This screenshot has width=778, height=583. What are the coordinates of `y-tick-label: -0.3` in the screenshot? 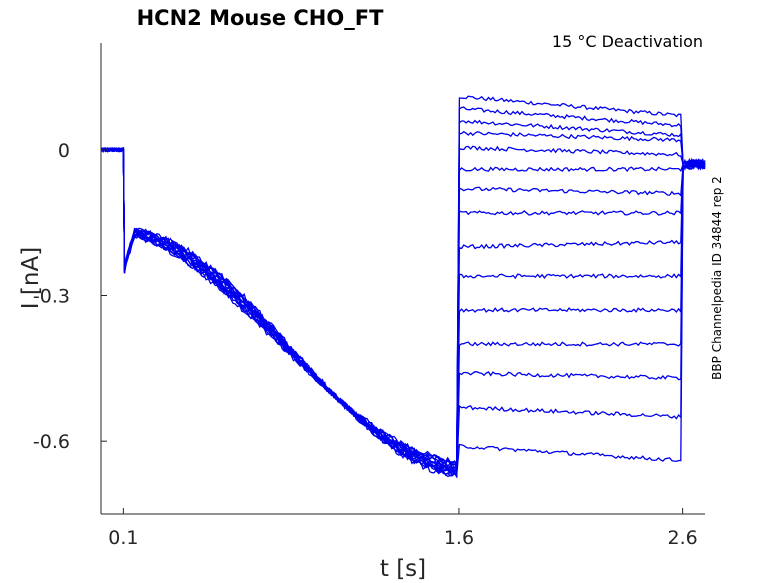 It's located at (51, 296).